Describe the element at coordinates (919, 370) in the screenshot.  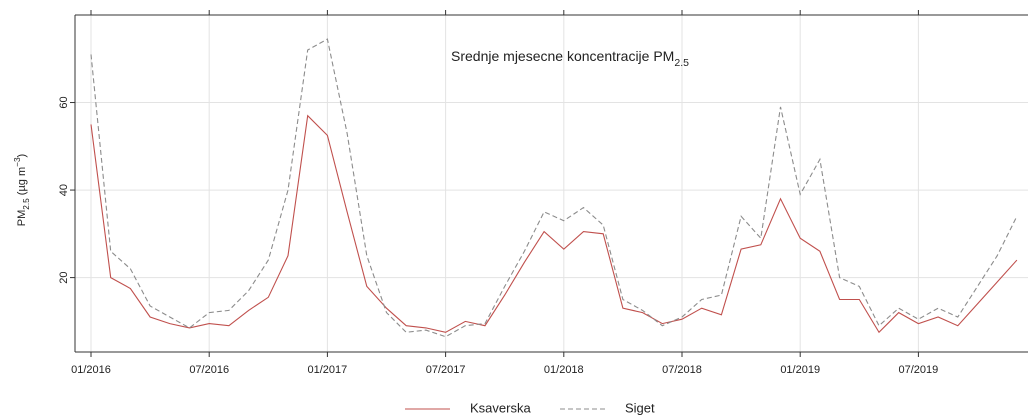
I see `x-tick-label: 07/2019` at that location.